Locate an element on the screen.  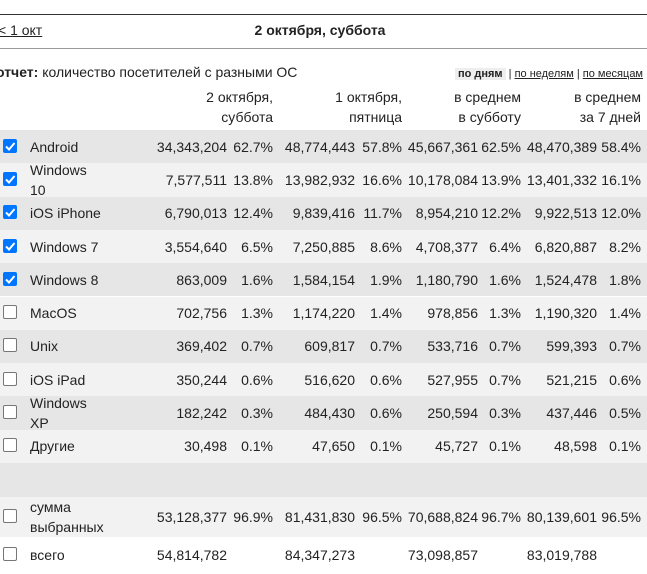
prev-link: < 1 окт is located at coordinates (21, 30).